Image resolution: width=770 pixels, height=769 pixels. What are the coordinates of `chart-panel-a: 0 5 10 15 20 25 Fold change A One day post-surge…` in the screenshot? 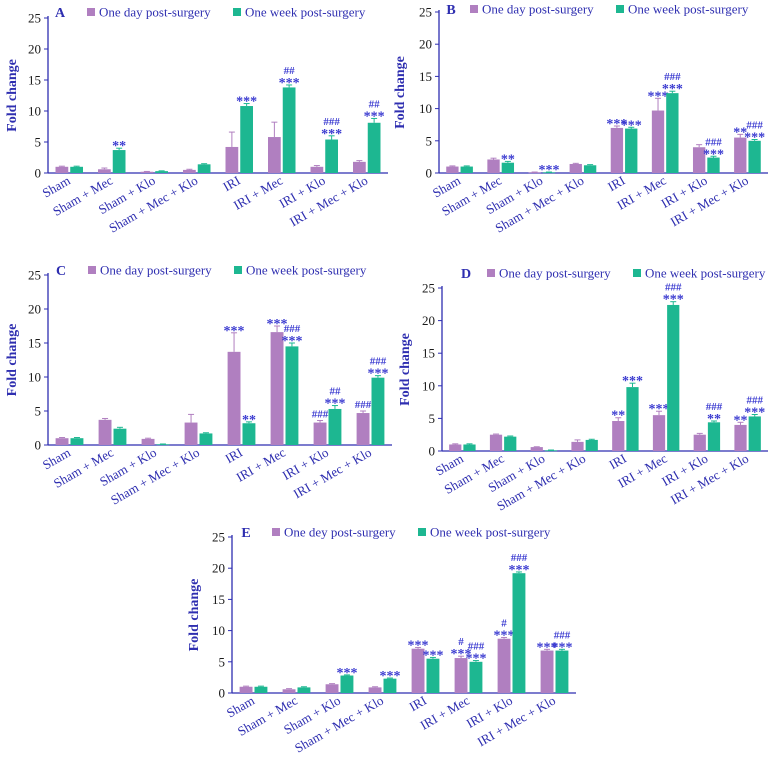 It's located at (196, 120).